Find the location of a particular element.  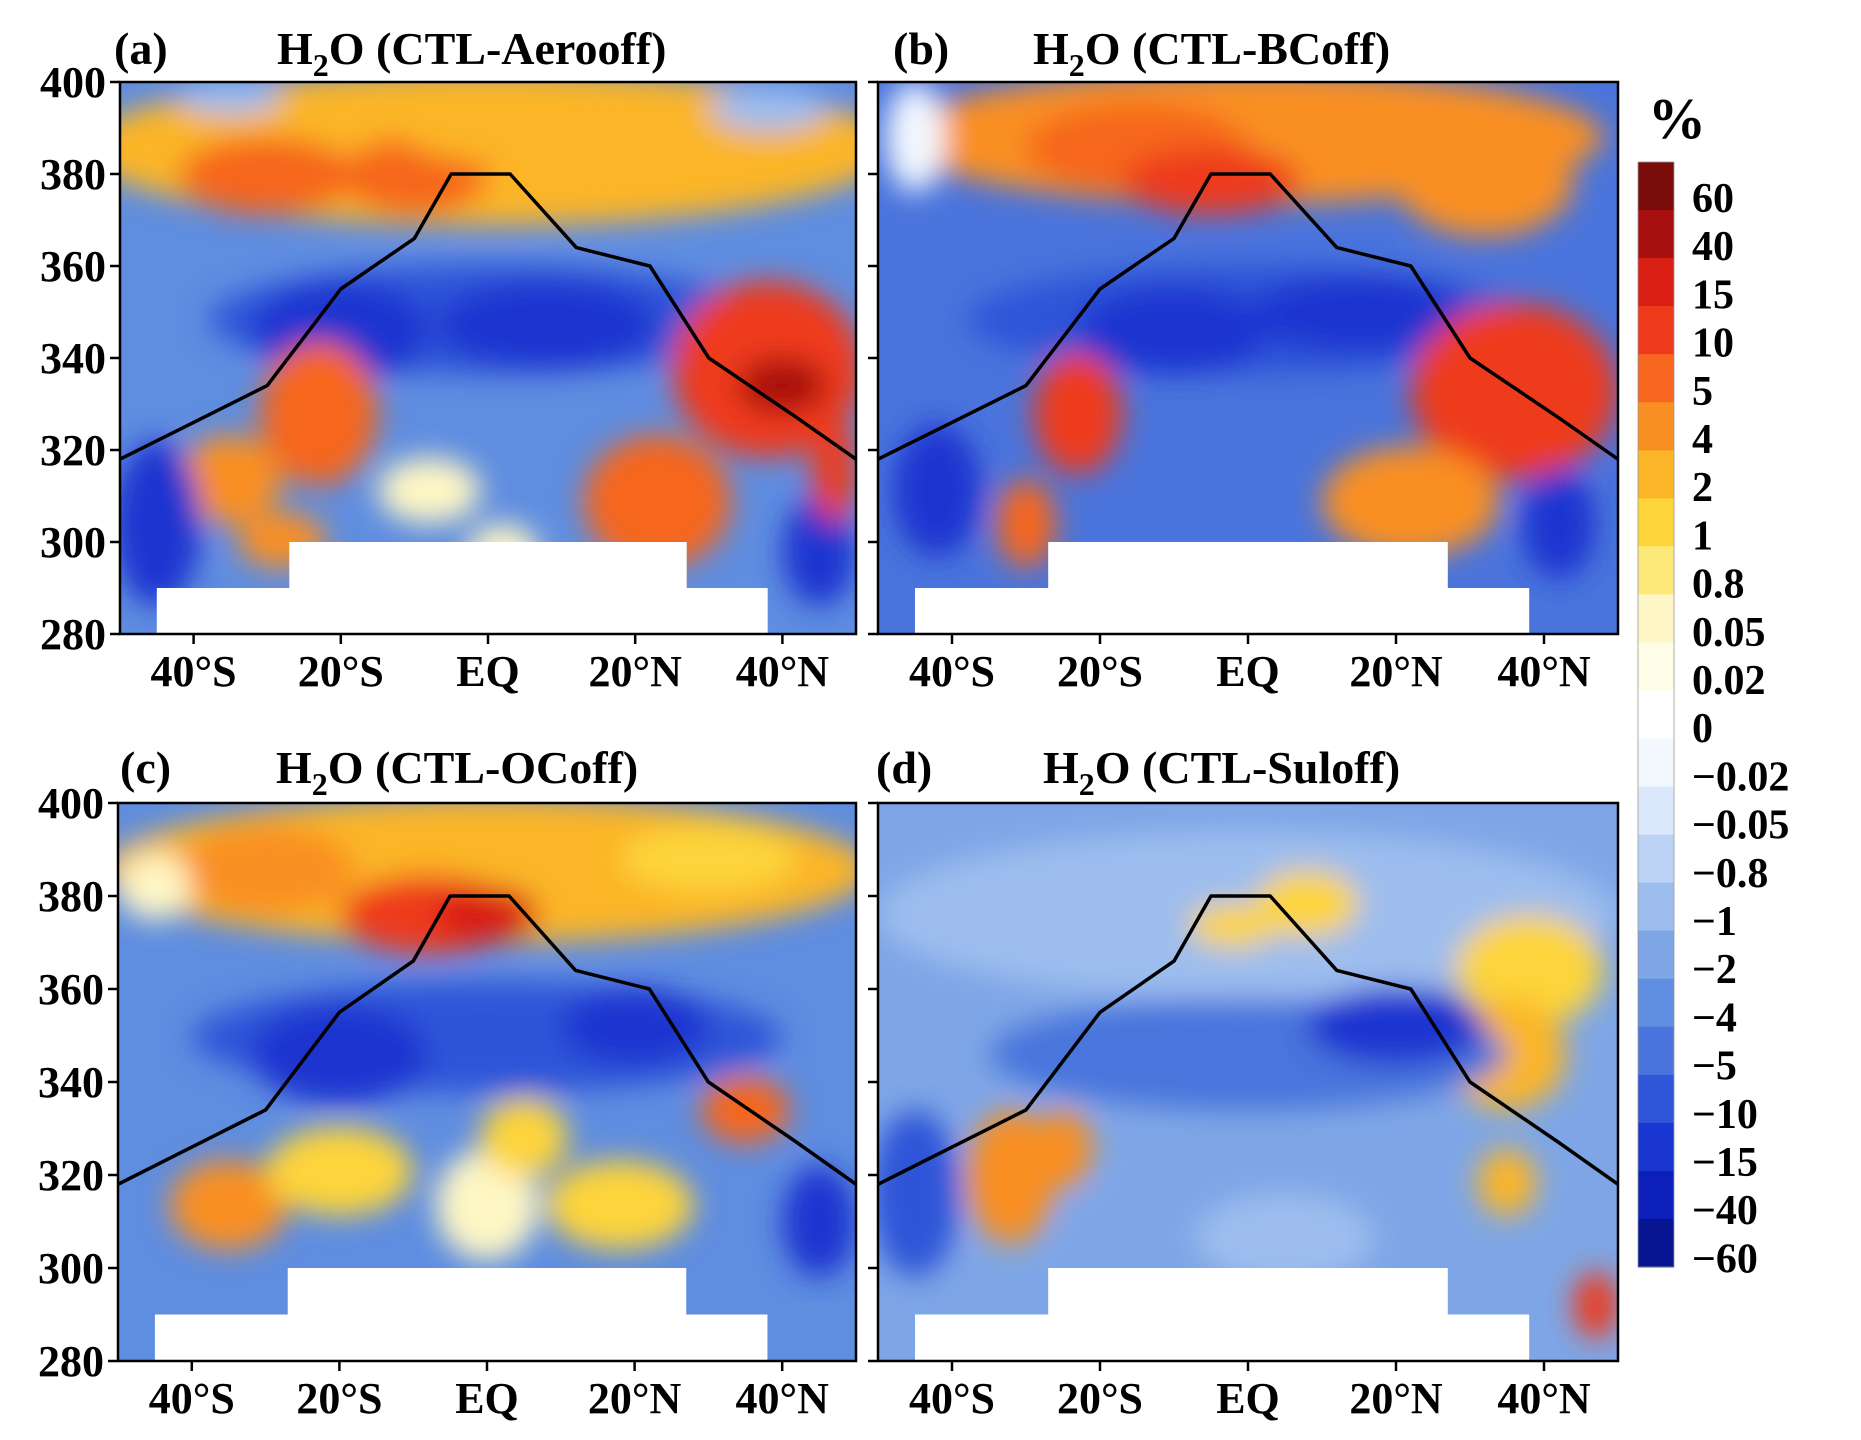

y-tick-label: 380 is located at coordinates (71, 896).